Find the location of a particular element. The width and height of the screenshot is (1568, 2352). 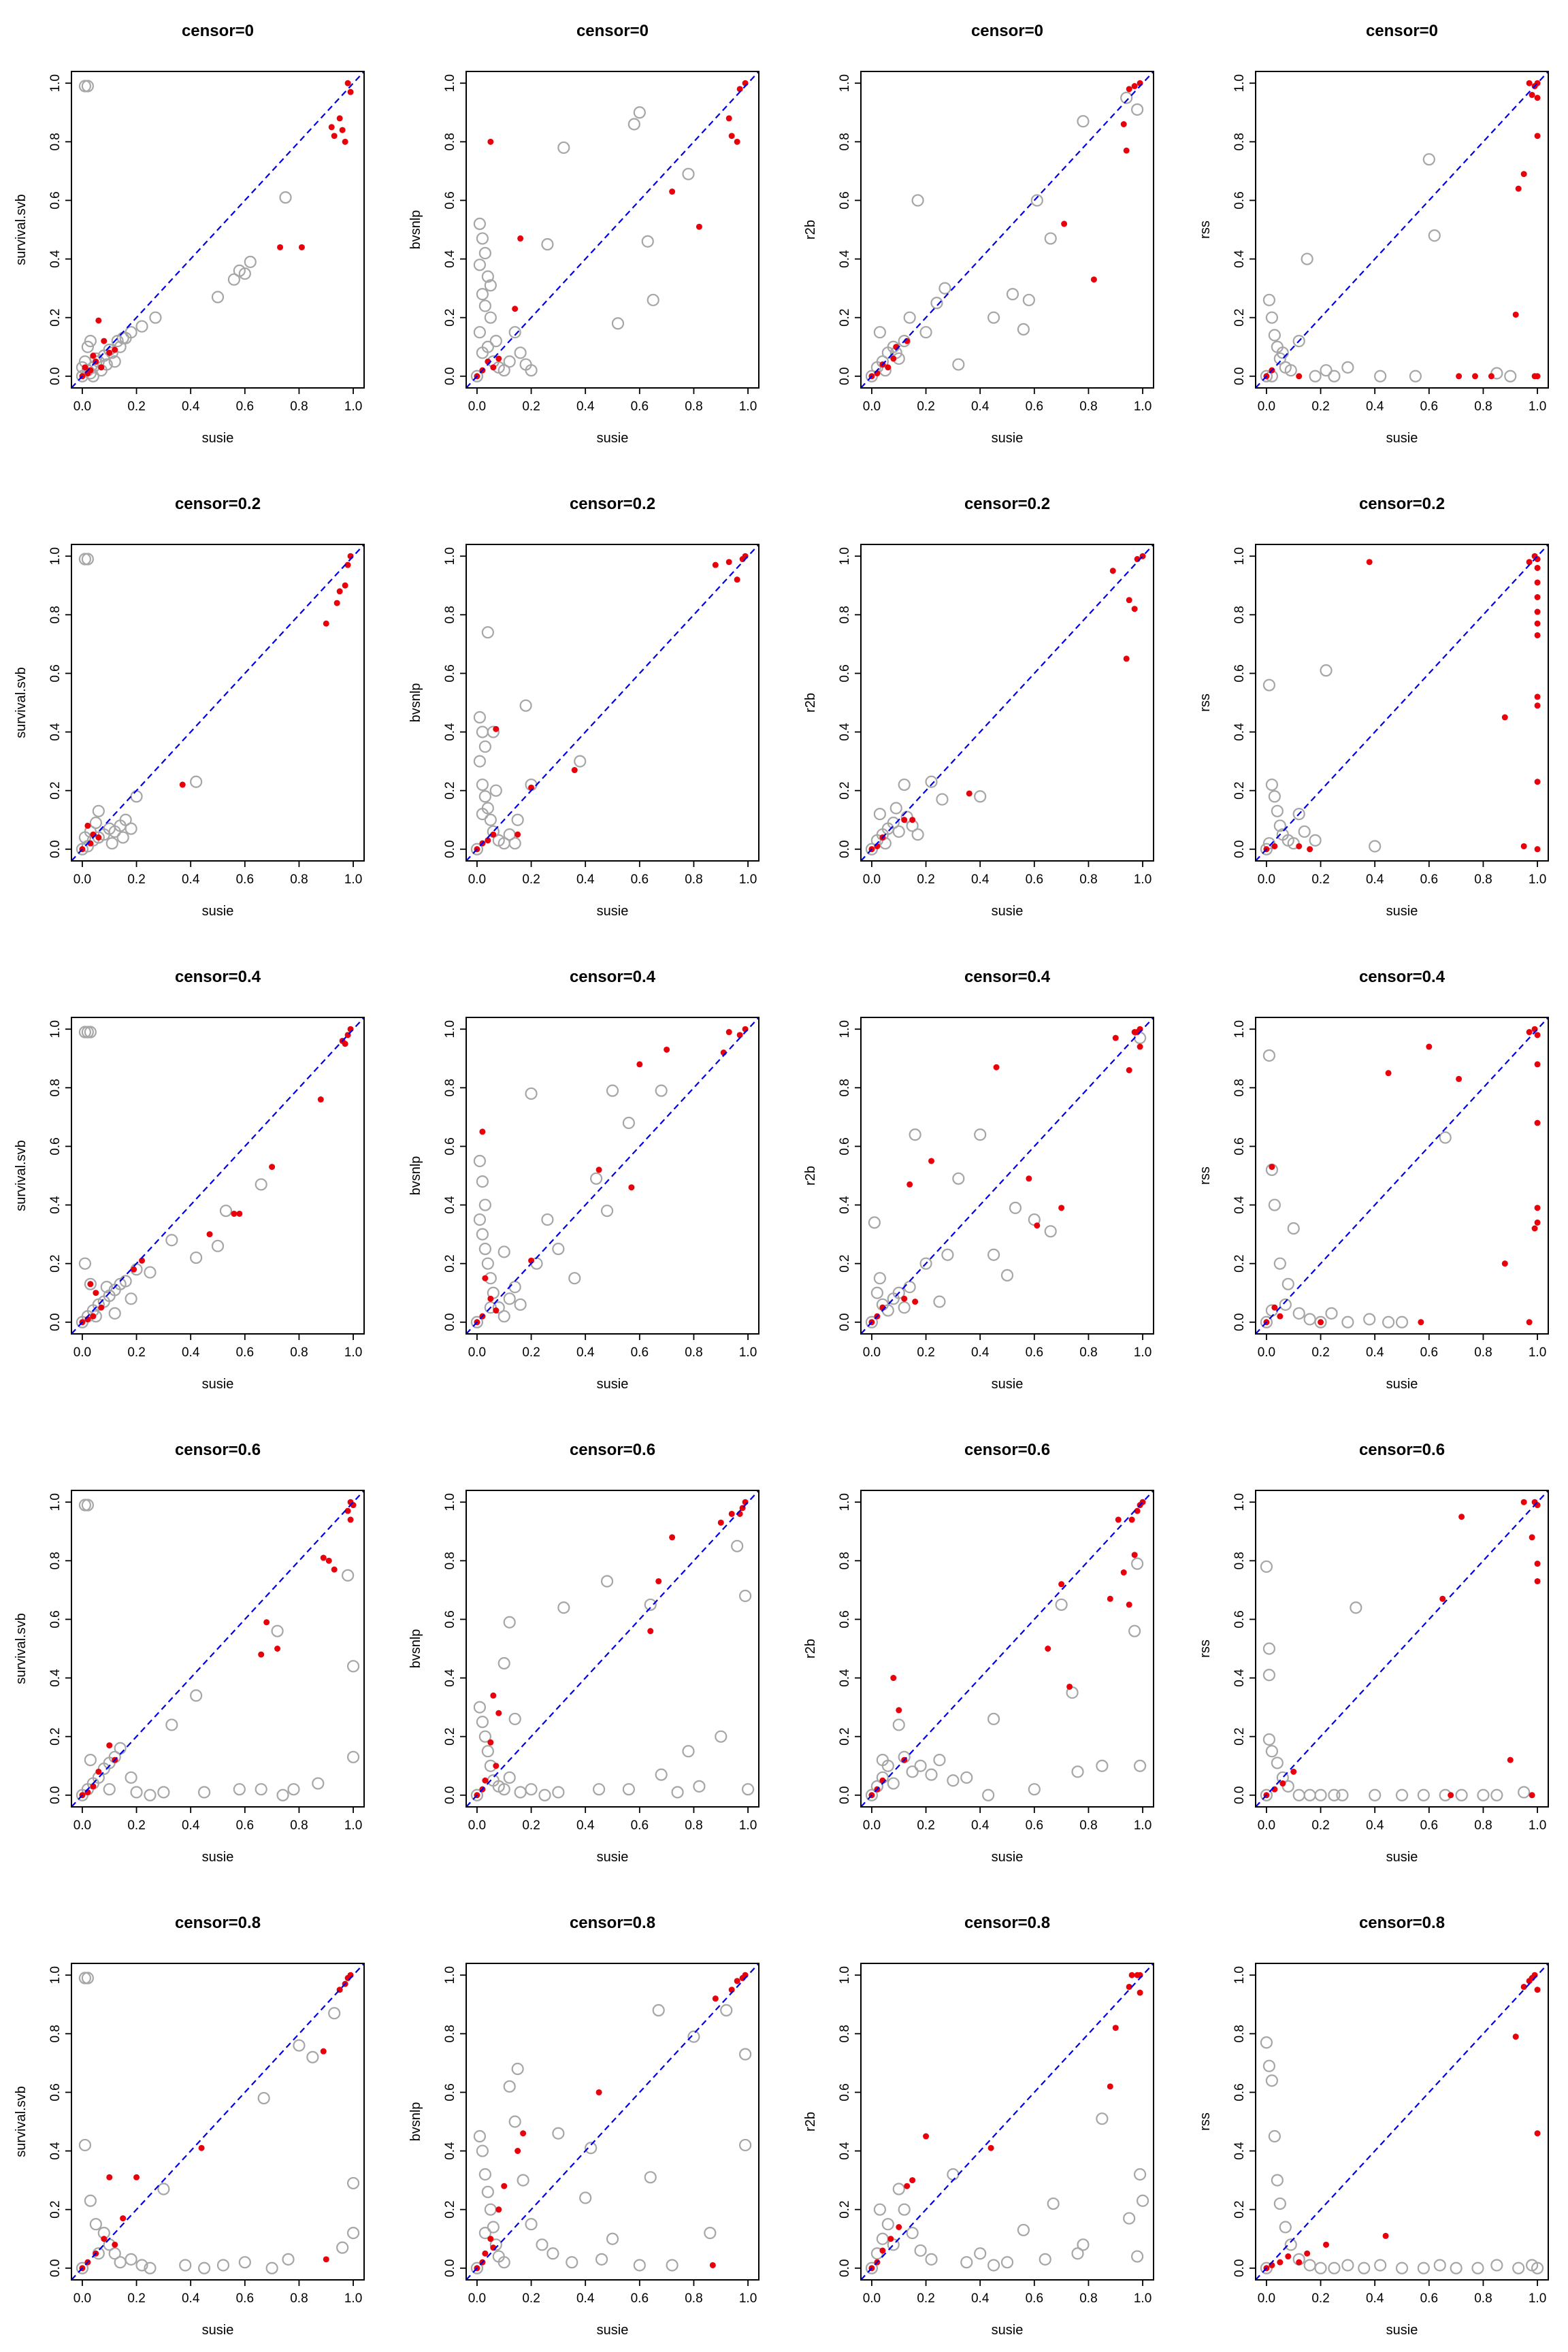

panel-title: censor=0 is located at coordinates (612, 31).